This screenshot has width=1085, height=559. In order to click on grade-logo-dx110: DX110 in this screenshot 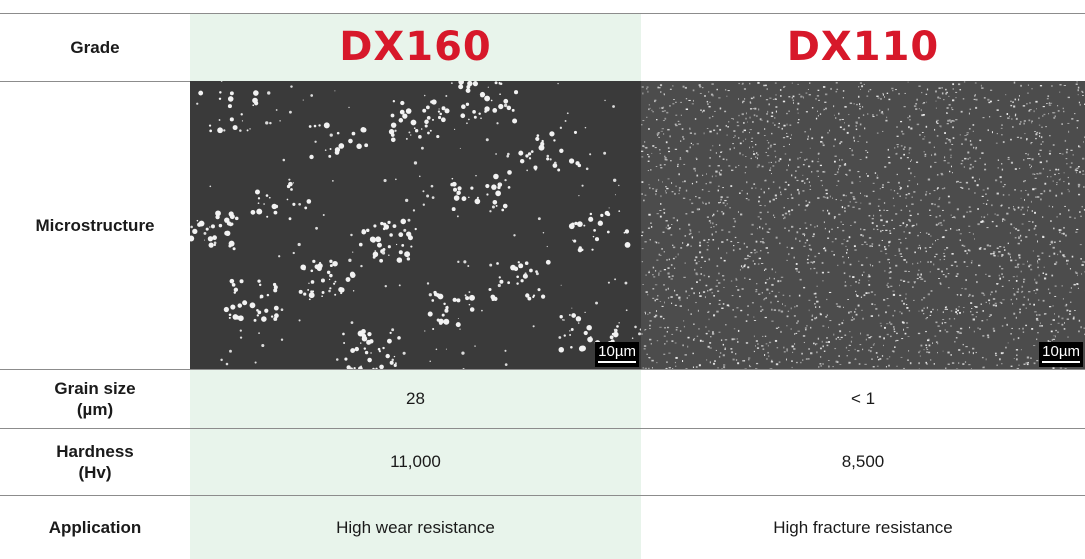, I will do `click(863, 47)`.